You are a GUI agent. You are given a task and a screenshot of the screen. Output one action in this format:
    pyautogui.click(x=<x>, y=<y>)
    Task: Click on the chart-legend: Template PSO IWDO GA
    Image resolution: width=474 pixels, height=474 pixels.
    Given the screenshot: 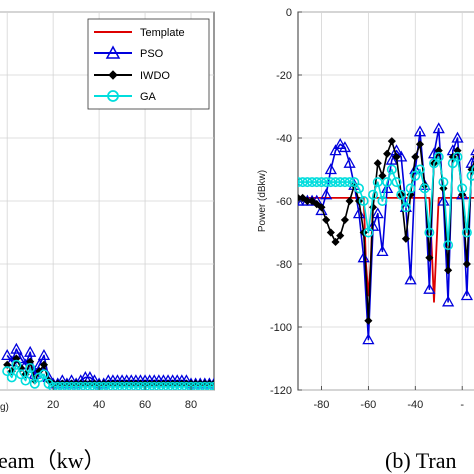 What is the action you would take?
    pyautogui.click(x=148, y=64)
    